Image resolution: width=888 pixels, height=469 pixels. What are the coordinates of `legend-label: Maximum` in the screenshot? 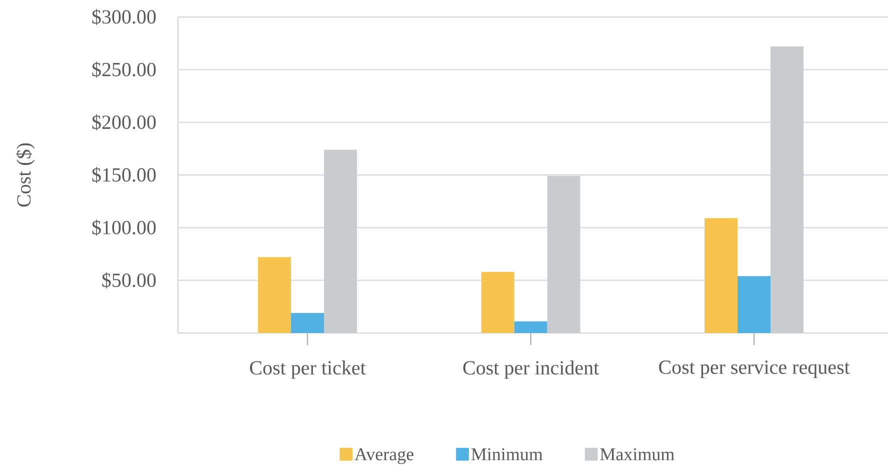 It's located at (637, 454).